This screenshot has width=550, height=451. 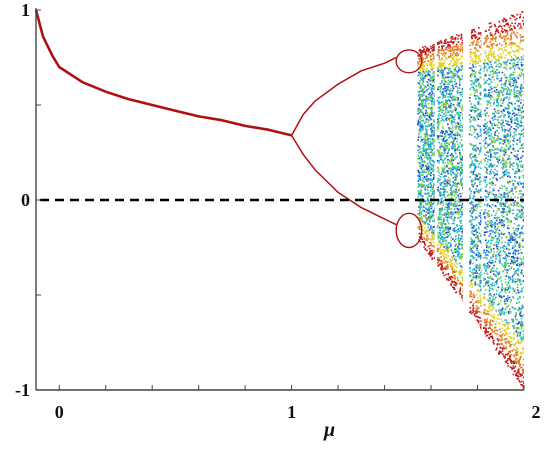 What do you see at coordinates (536, 412) in the screenshot?
I see `x-tick-label: 2` at bounding box center [536, 412].